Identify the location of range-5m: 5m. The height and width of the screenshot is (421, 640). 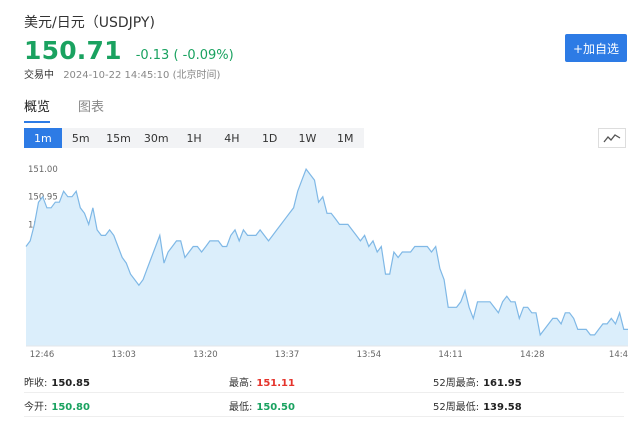
(80, 138).